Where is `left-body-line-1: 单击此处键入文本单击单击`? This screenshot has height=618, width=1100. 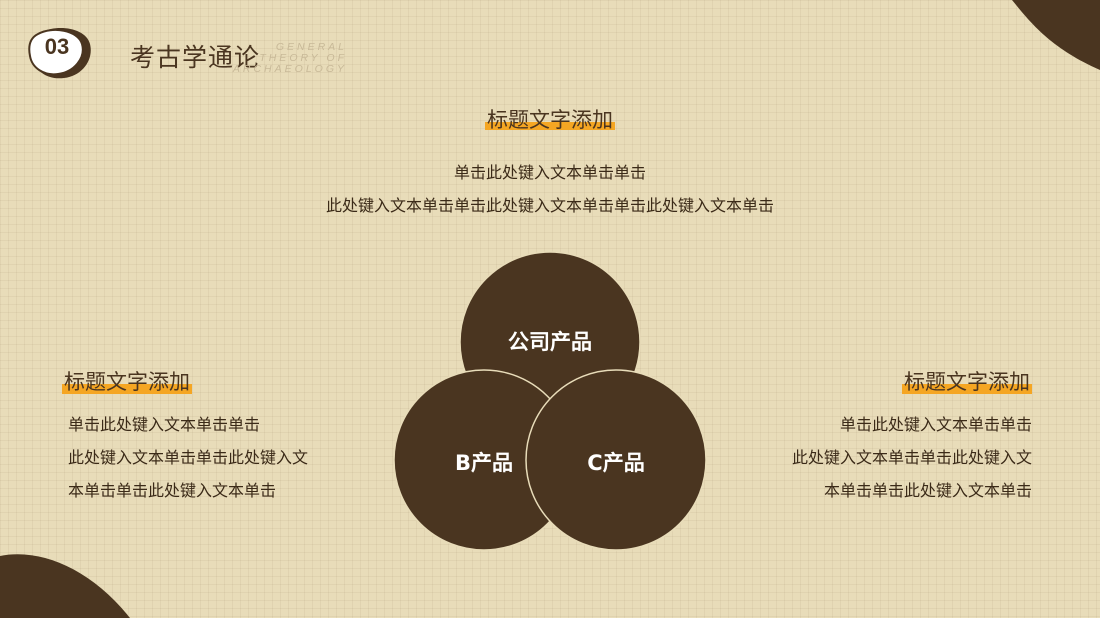 left-body-line-1: 单击此处键入文本单击单击 is located at coordinates (164, 424).